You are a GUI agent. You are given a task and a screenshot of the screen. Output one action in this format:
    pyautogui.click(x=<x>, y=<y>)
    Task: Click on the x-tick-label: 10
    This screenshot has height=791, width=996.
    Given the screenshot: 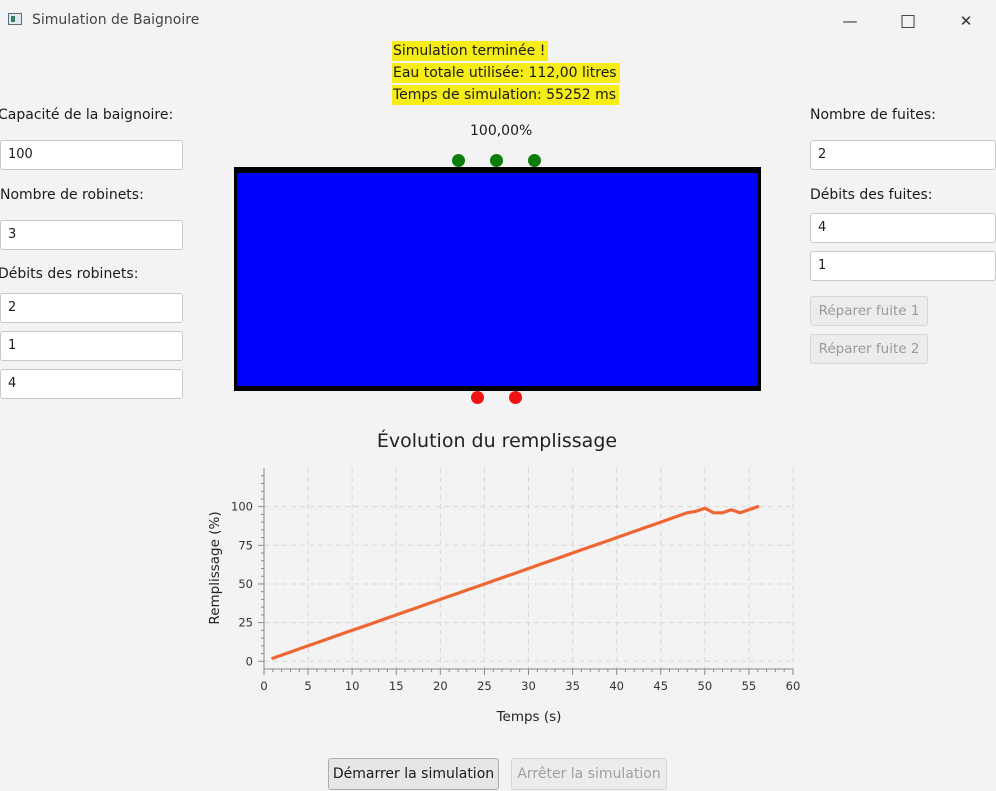 What is the action you would take?
    pyautogui.click(x=352, y=686)
    